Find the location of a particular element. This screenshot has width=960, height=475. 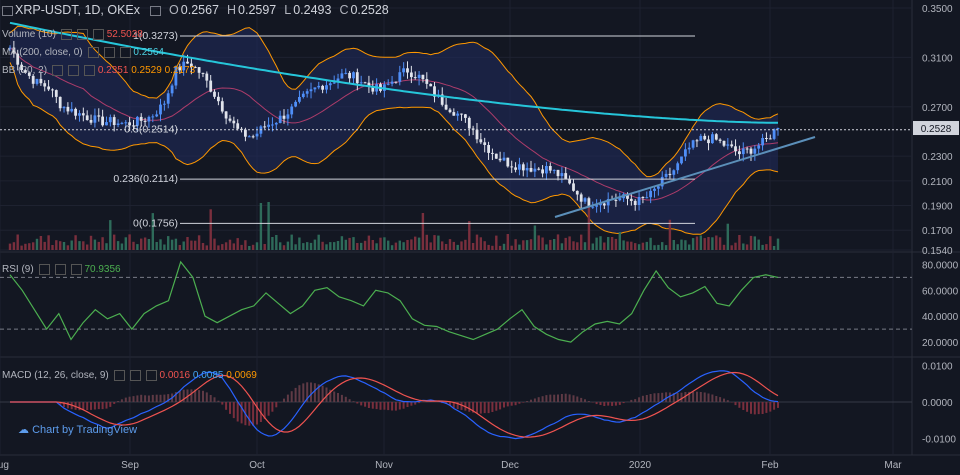

symbol-icon is located at coordinates (7, 10).